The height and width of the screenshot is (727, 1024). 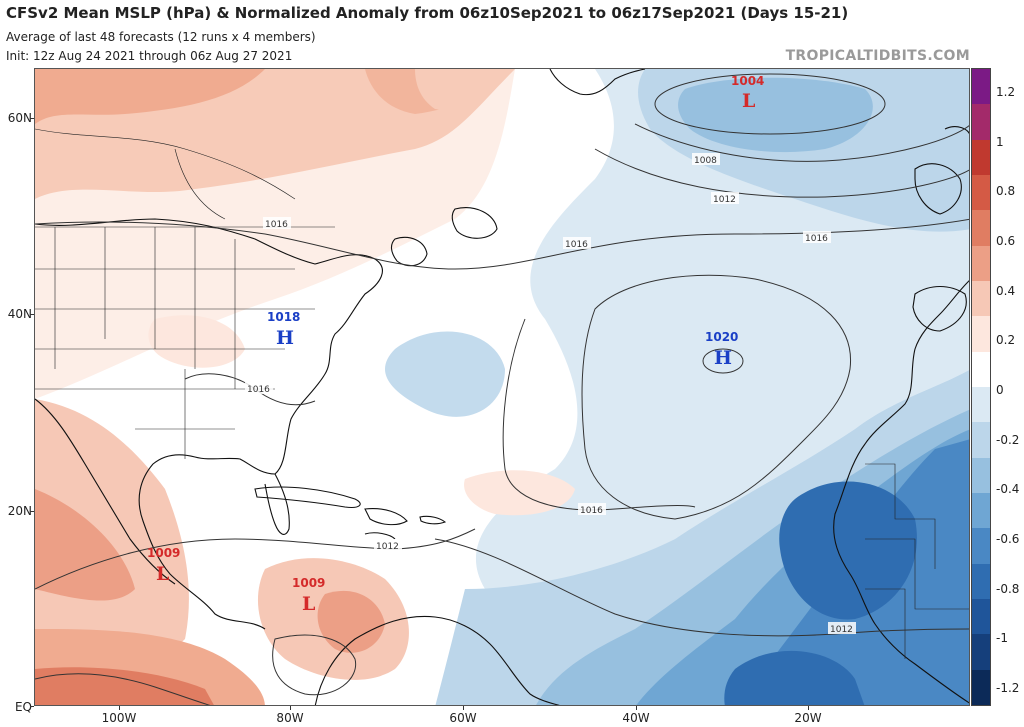 What do you see at coordinates (1008, 688) in the screenshot?
I see `colorbar-tick-label: -1.2` at bounding box center [1008, 688].